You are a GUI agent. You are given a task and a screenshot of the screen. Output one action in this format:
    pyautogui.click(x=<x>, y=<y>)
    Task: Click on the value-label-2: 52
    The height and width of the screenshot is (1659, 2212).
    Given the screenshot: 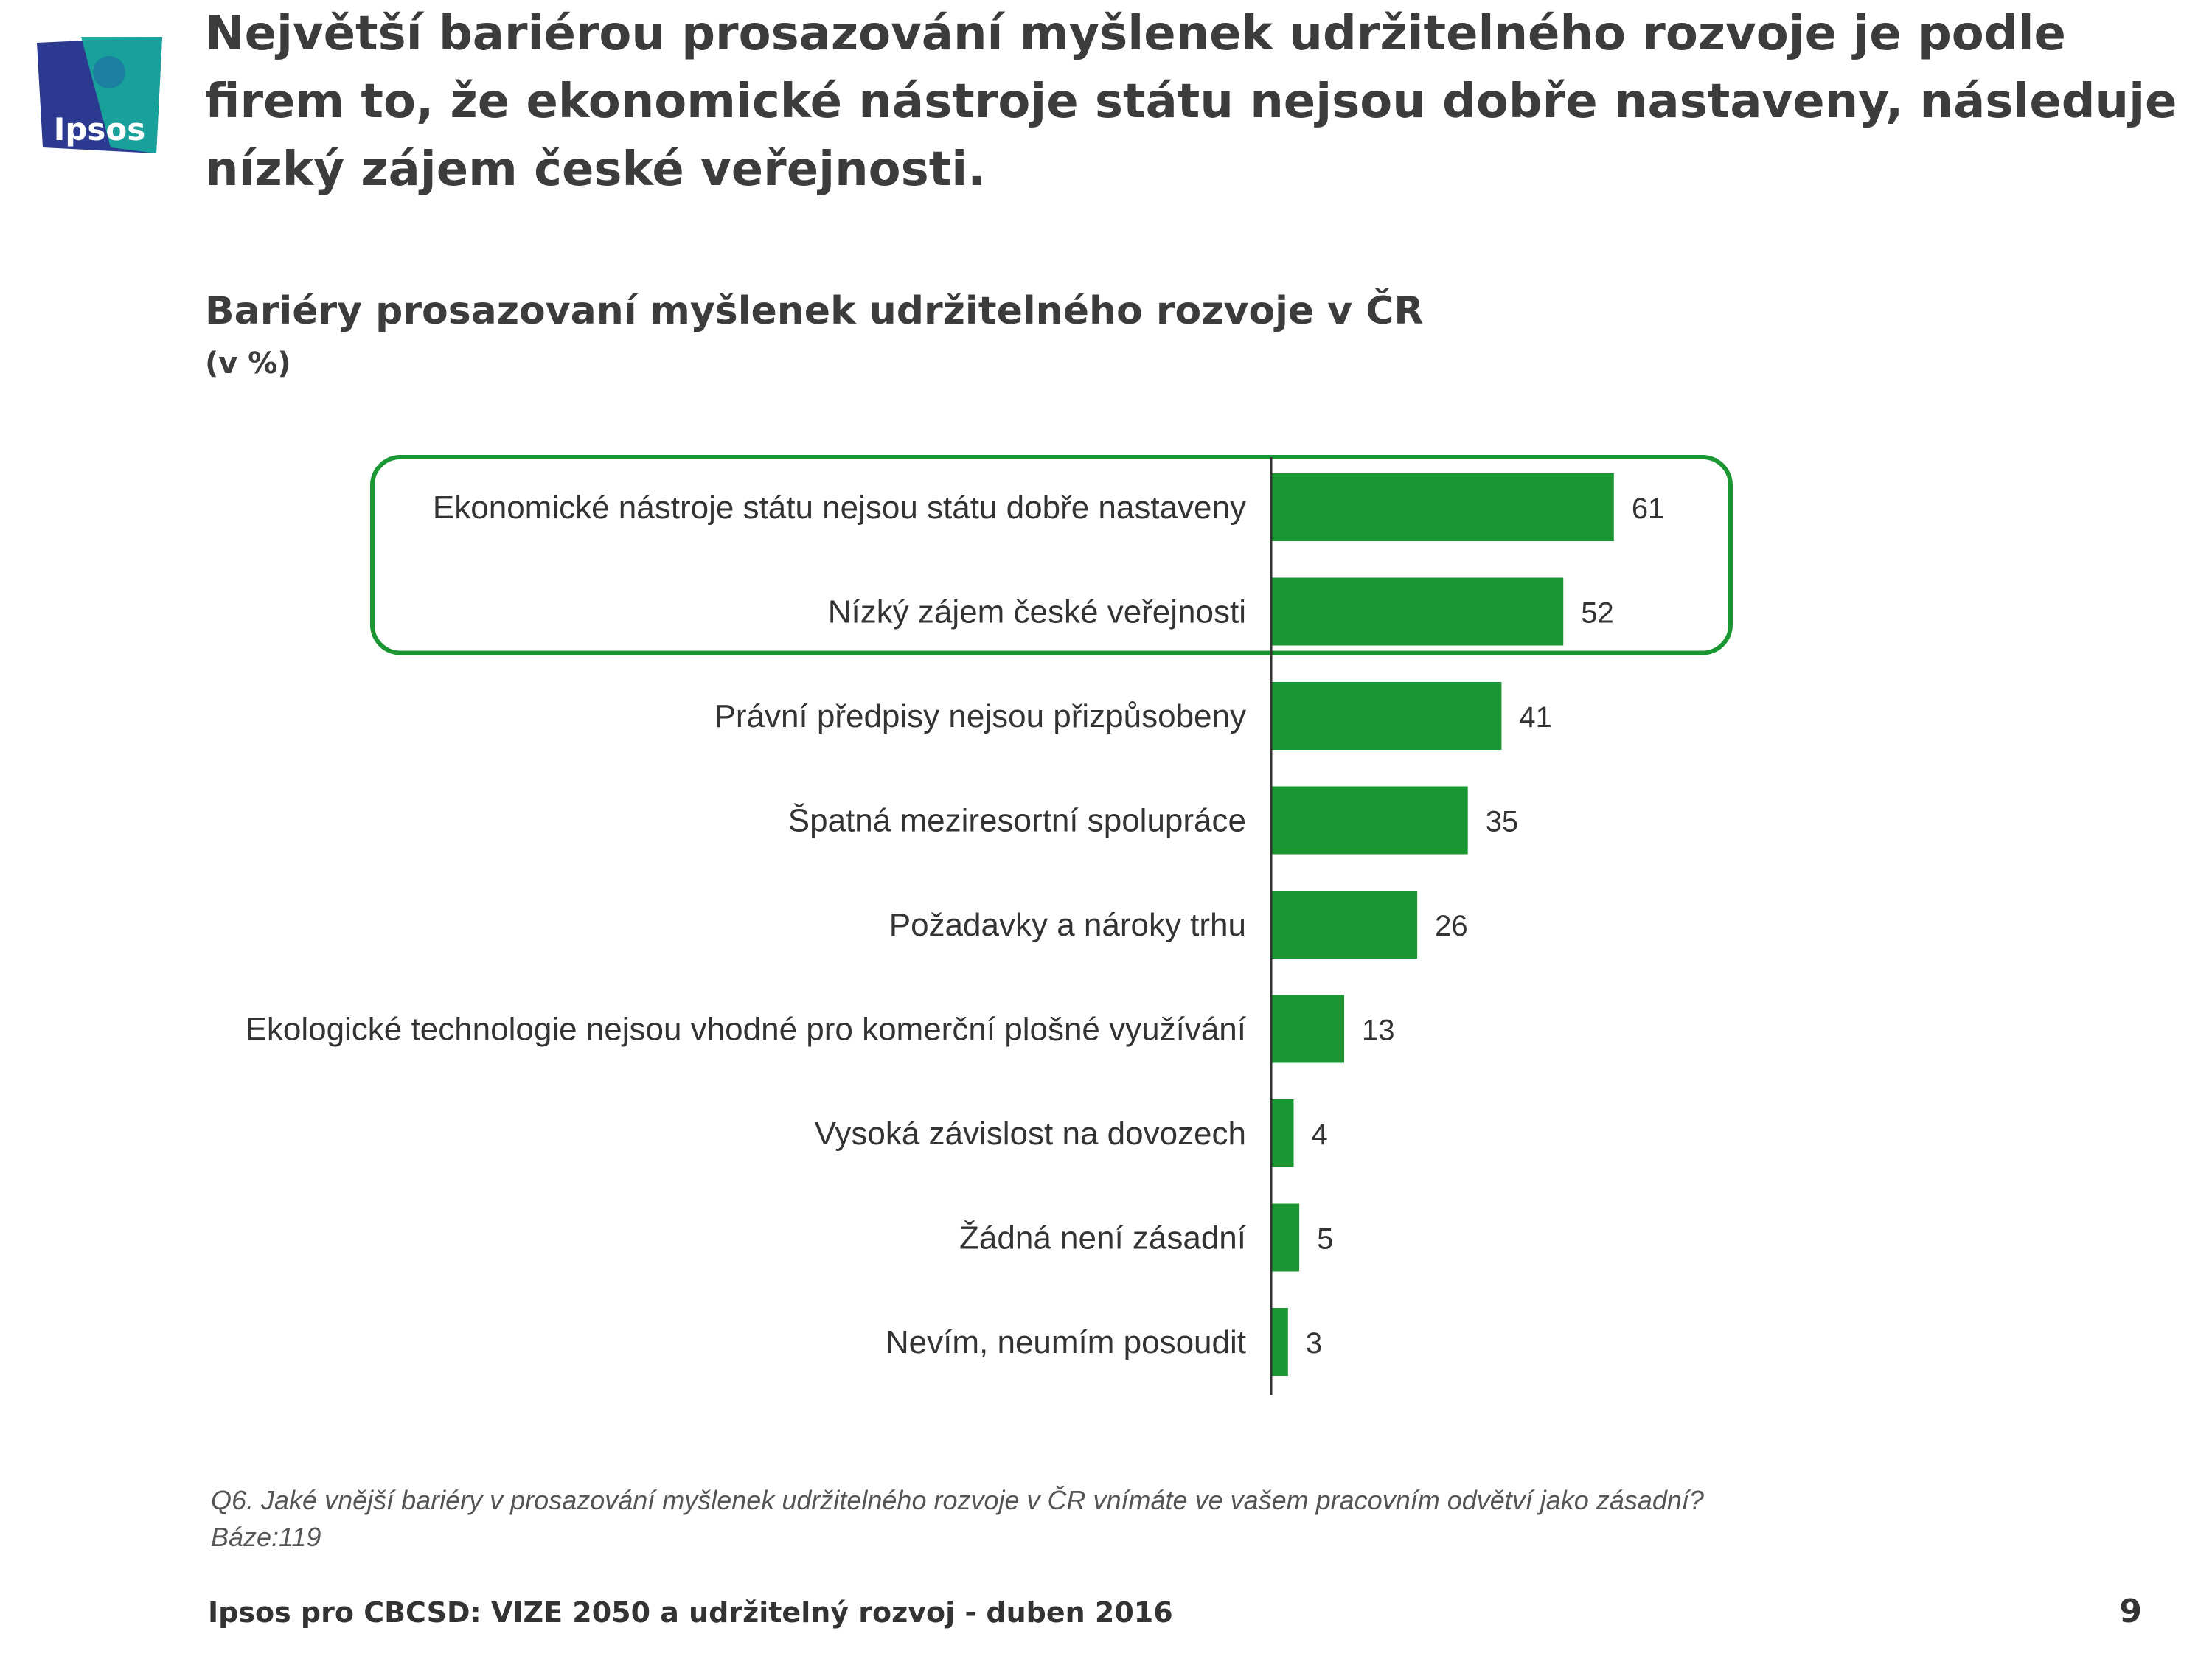 What is the action you would take?
    pyautogui.click(x=1597, y=613)
    